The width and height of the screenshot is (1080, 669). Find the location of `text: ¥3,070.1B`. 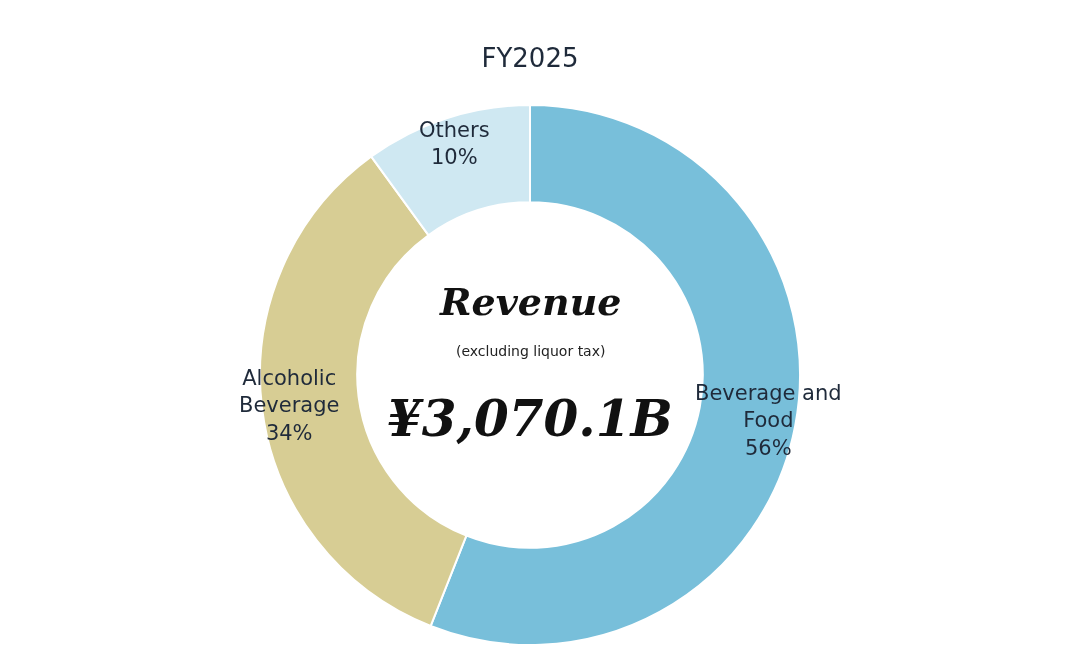

text: ¥3,070.1B is located at coordinates (530, 418).